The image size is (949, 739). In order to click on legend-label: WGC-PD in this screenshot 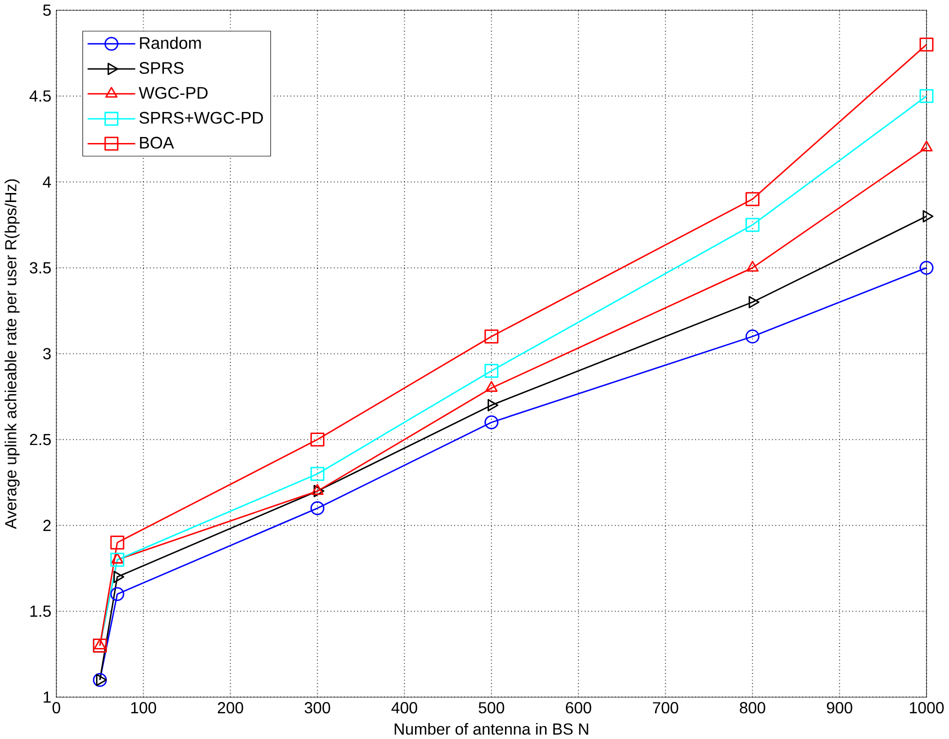, I will do `click(173, 92)`.